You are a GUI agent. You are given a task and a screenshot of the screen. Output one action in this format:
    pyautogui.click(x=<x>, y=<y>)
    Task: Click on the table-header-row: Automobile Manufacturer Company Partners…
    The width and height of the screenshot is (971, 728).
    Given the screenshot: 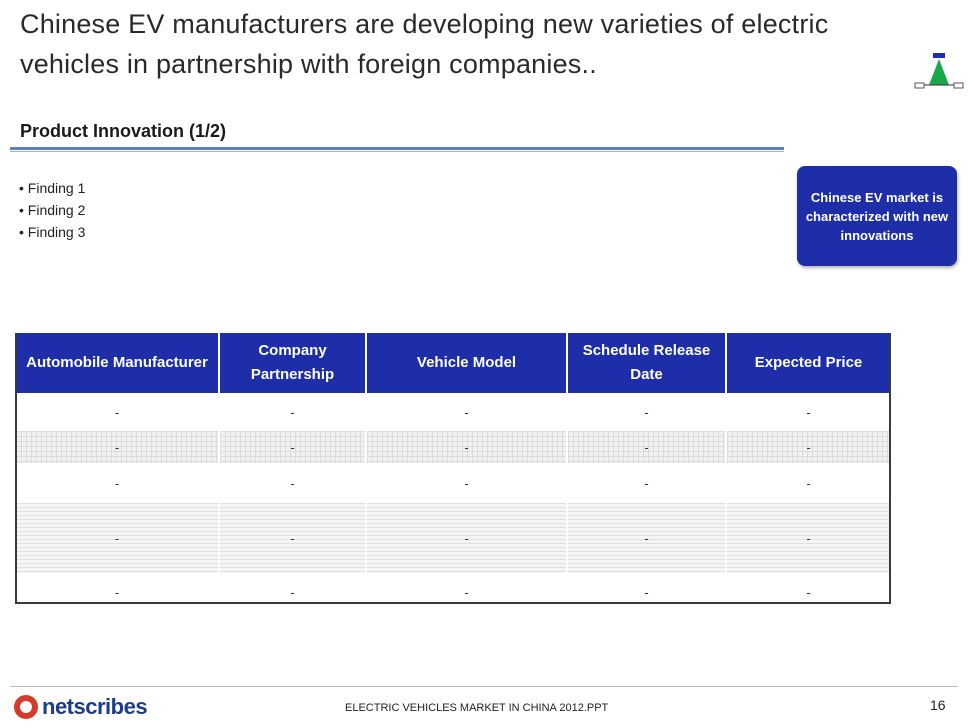 What is the action you would take?
    pyautogui.click(x=453, y=363)
    